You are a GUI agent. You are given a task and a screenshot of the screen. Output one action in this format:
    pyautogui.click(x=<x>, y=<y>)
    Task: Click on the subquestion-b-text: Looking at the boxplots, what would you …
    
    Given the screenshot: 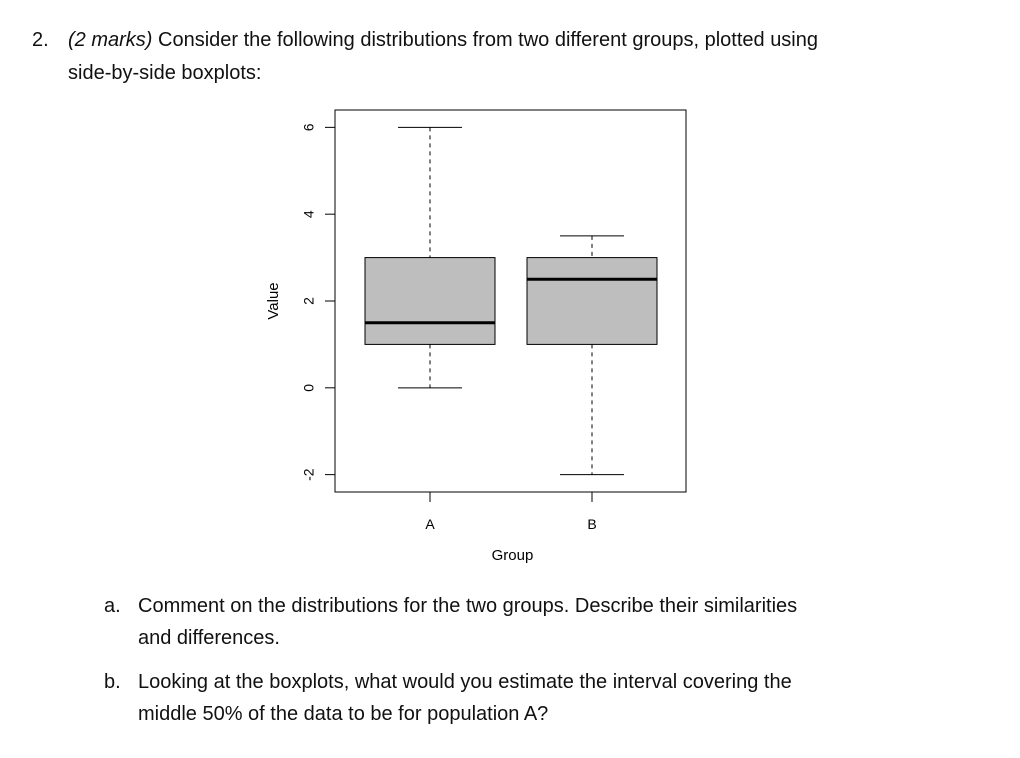 What is the action you would take?
    pyautogui.click(x=528, y=698)
    